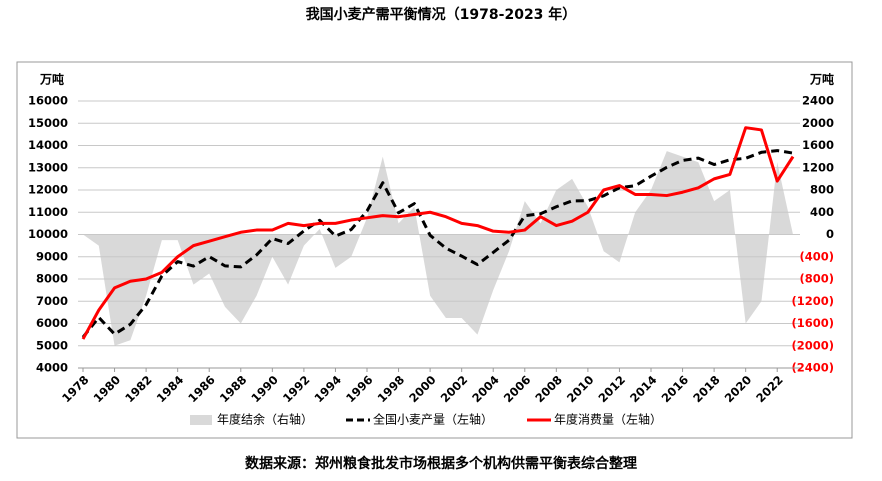  I want to click on y2-tick-label: 800, so click(822, 190).